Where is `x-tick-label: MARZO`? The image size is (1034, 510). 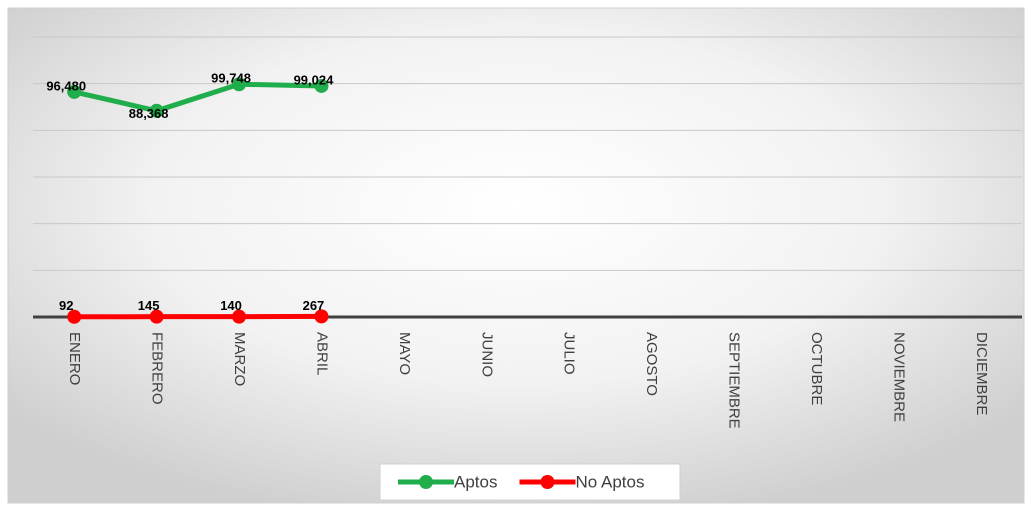 x-tick-label: MARZO is located at coordinates (239, 359).